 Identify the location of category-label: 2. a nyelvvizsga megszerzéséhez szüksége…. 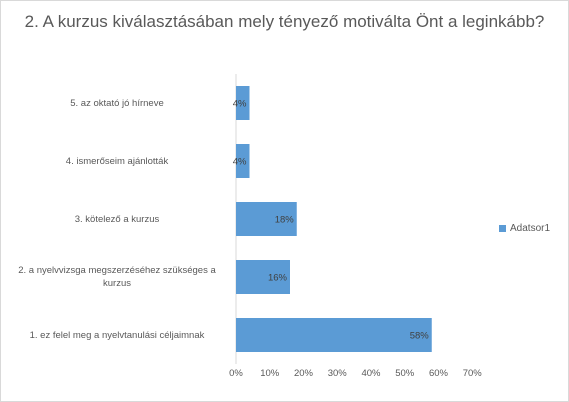
(117, 277).